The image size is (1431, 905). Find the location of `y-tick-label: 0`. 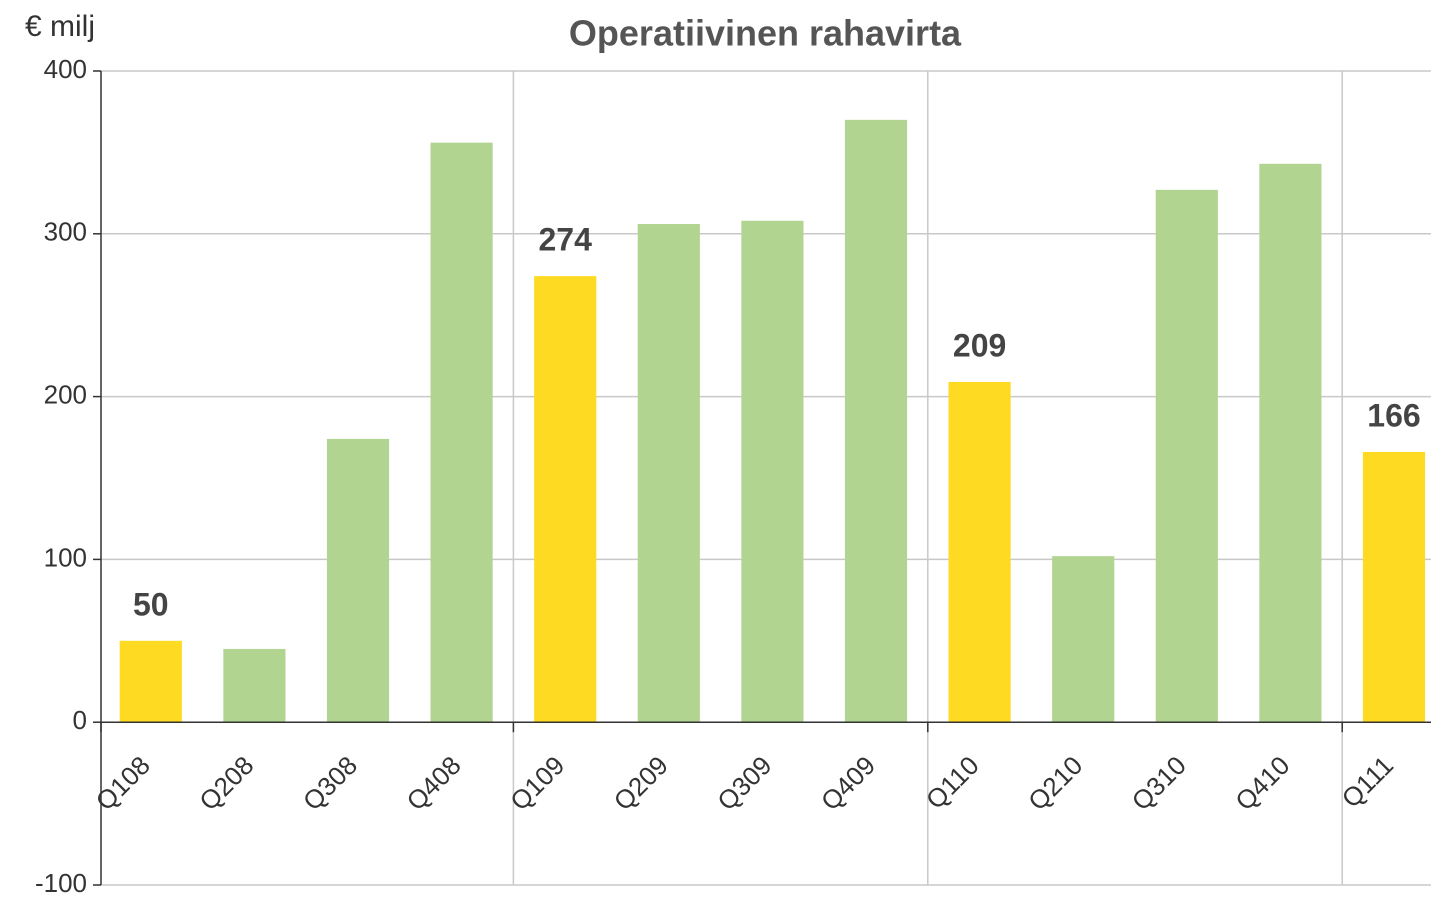

y-tick-label: 0 is located at coordinates (80, 720).